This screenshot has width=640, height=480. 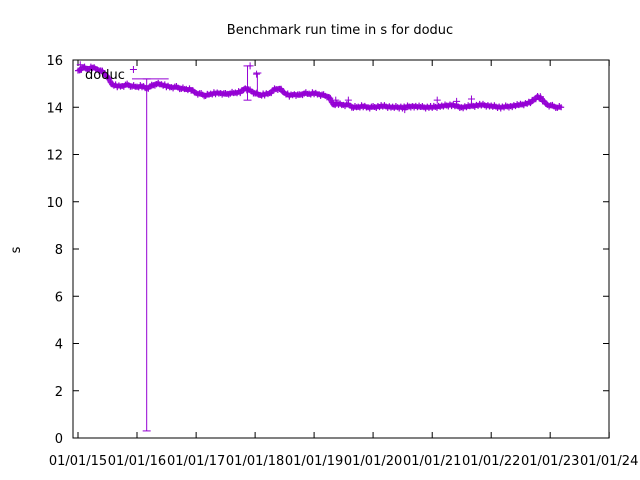 What do you see at coordinates (196, 461) in the screenshot?
I see `x-tick-label: 01/01/17` at bounding box center [196, 461].